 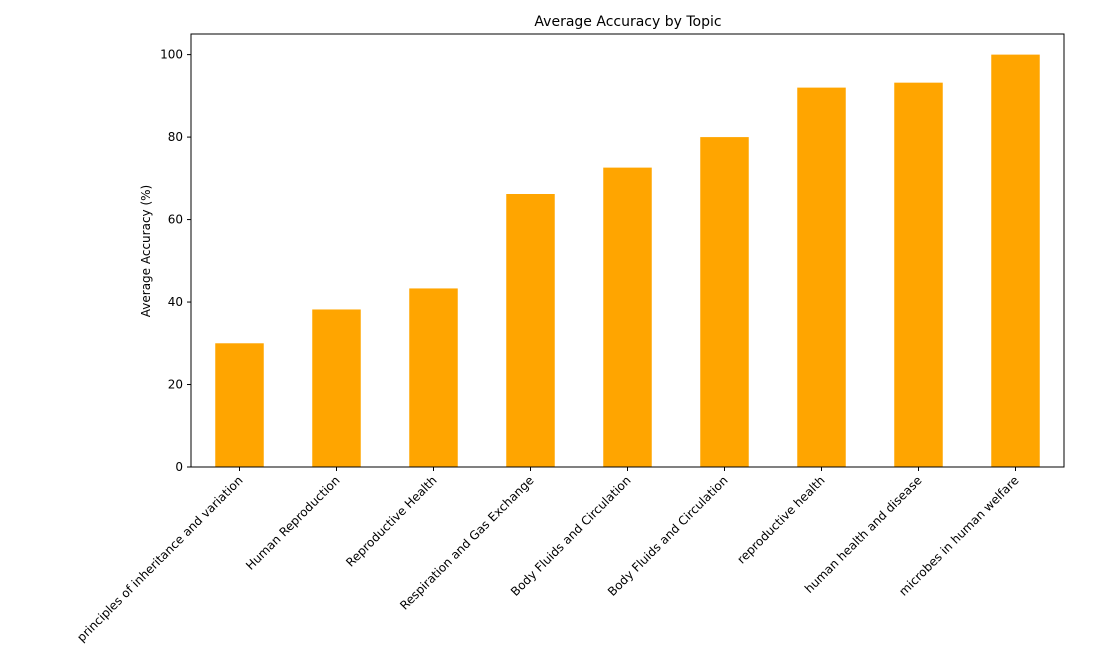 What do you see at coordinates (627, 22) in the screenshot?
I see `chart-title: Average Accuracy by Topic` at bounding box center [627, 22].